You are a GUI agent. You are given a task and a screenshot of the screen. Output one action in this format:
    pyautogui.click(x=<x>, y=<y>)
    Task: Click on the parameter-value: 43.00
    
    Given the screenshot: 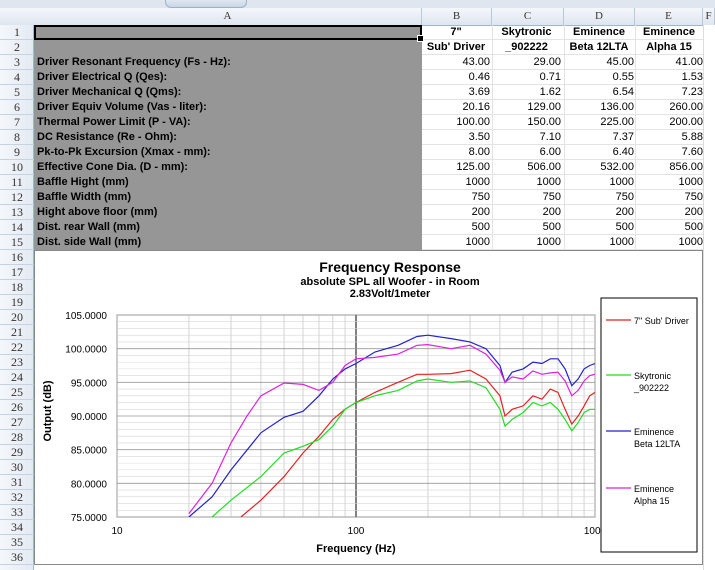 What is the action you would take?
    pyautogui.click(x=476, y=62)
    